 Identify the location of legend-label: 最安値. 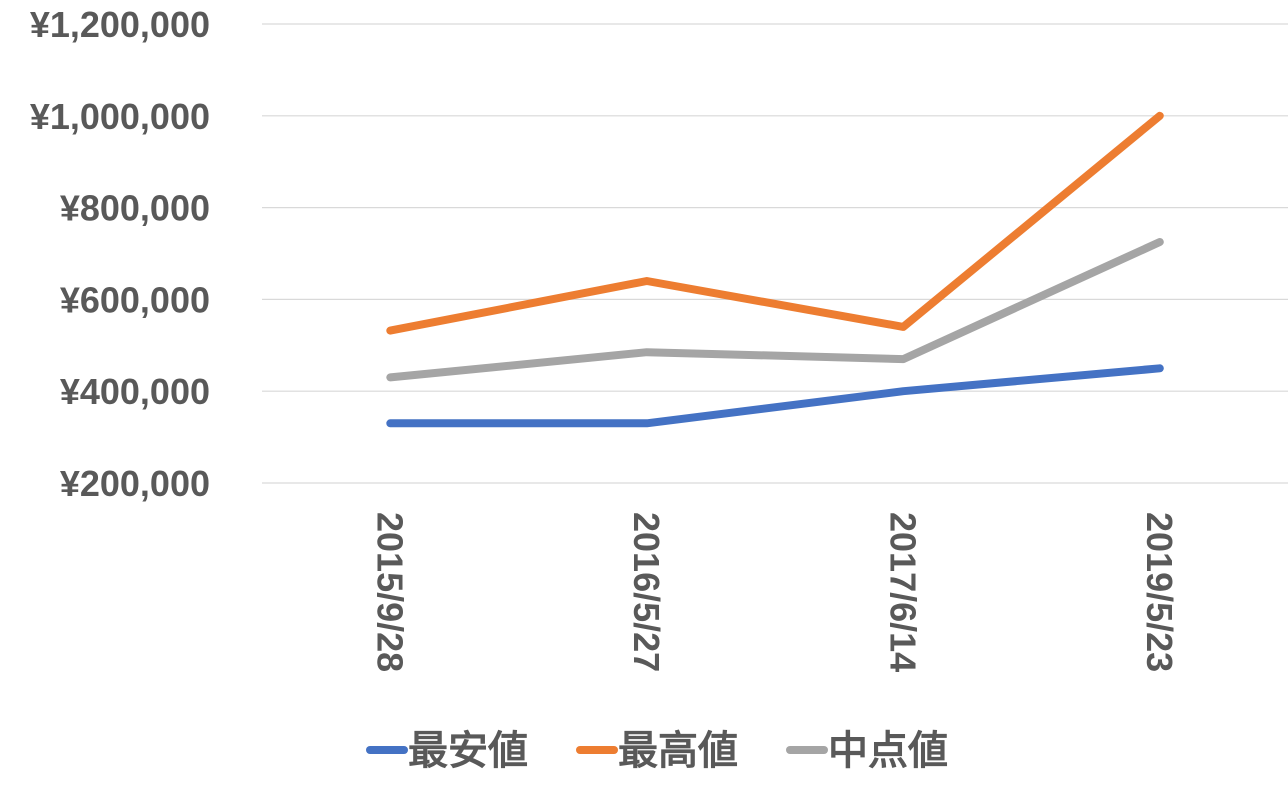
(468, 751).